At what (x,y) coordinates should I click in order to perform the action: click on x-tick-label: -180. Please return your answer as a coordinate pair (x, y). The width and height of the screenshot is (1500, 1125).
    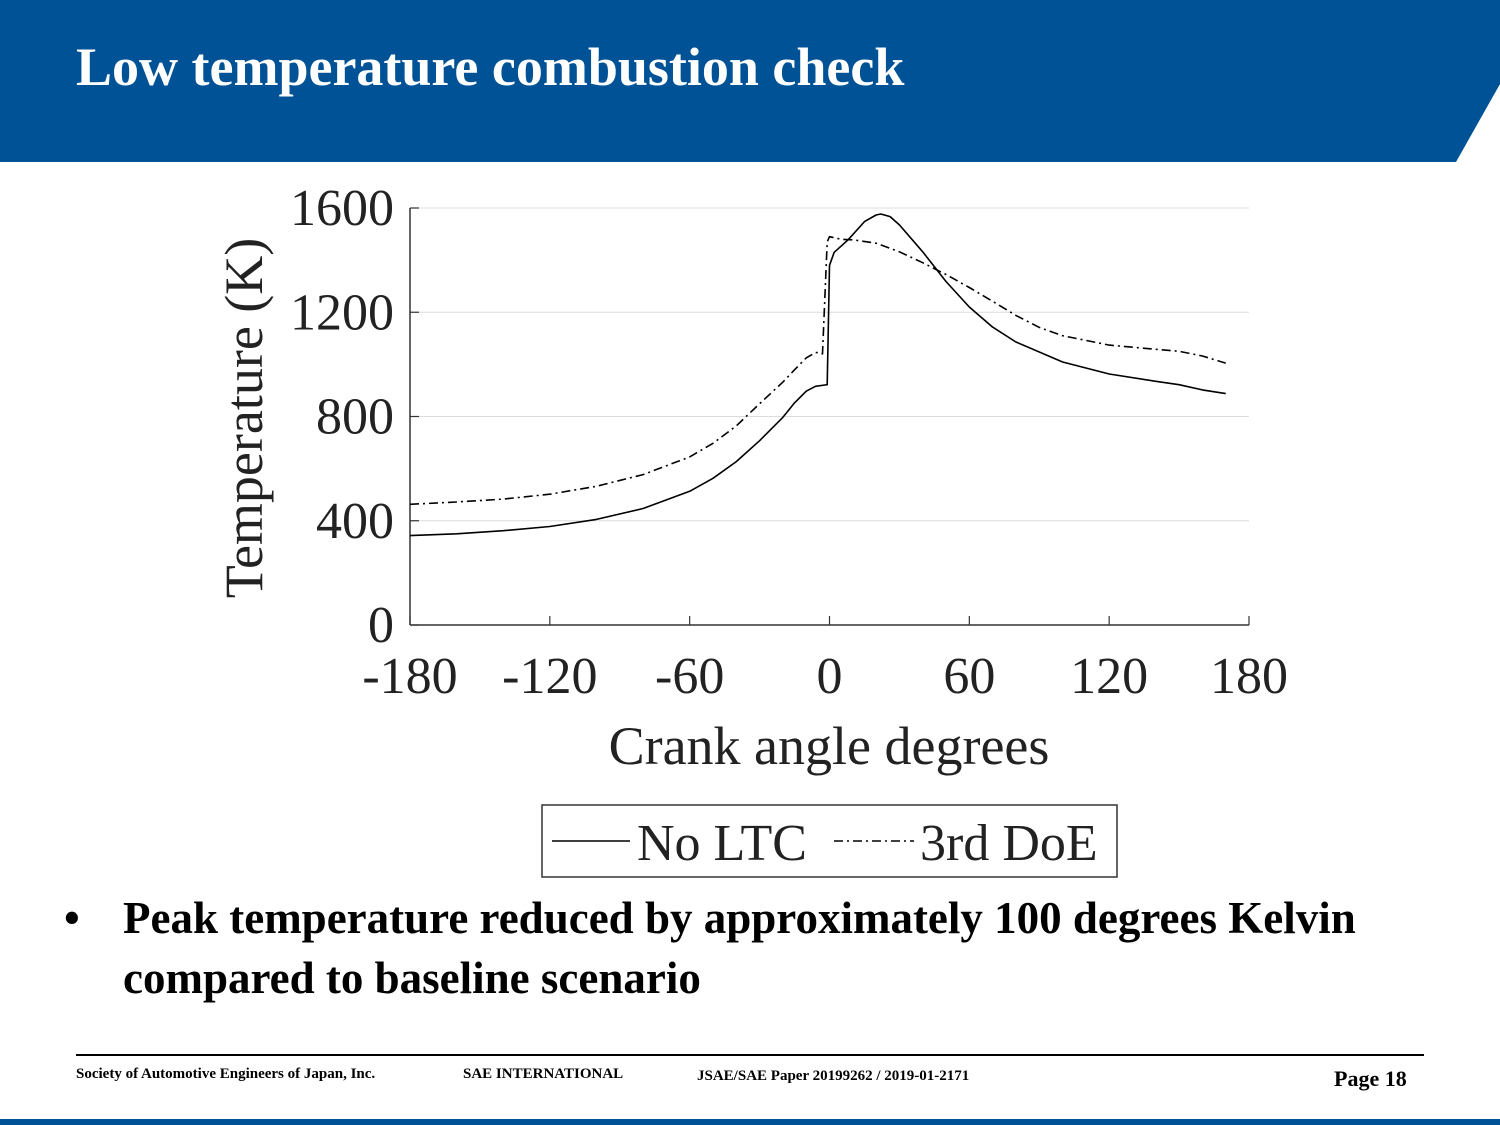
    Looking at the image, I should click on (409, 676).